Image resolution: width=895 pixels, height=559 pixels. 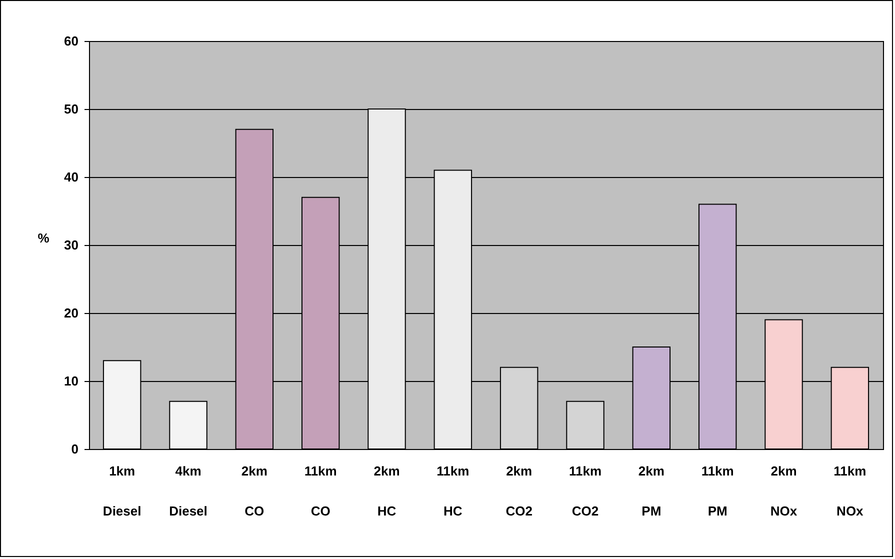 I want to click on category-label: 11km NOx, so click(x=850, y=491).